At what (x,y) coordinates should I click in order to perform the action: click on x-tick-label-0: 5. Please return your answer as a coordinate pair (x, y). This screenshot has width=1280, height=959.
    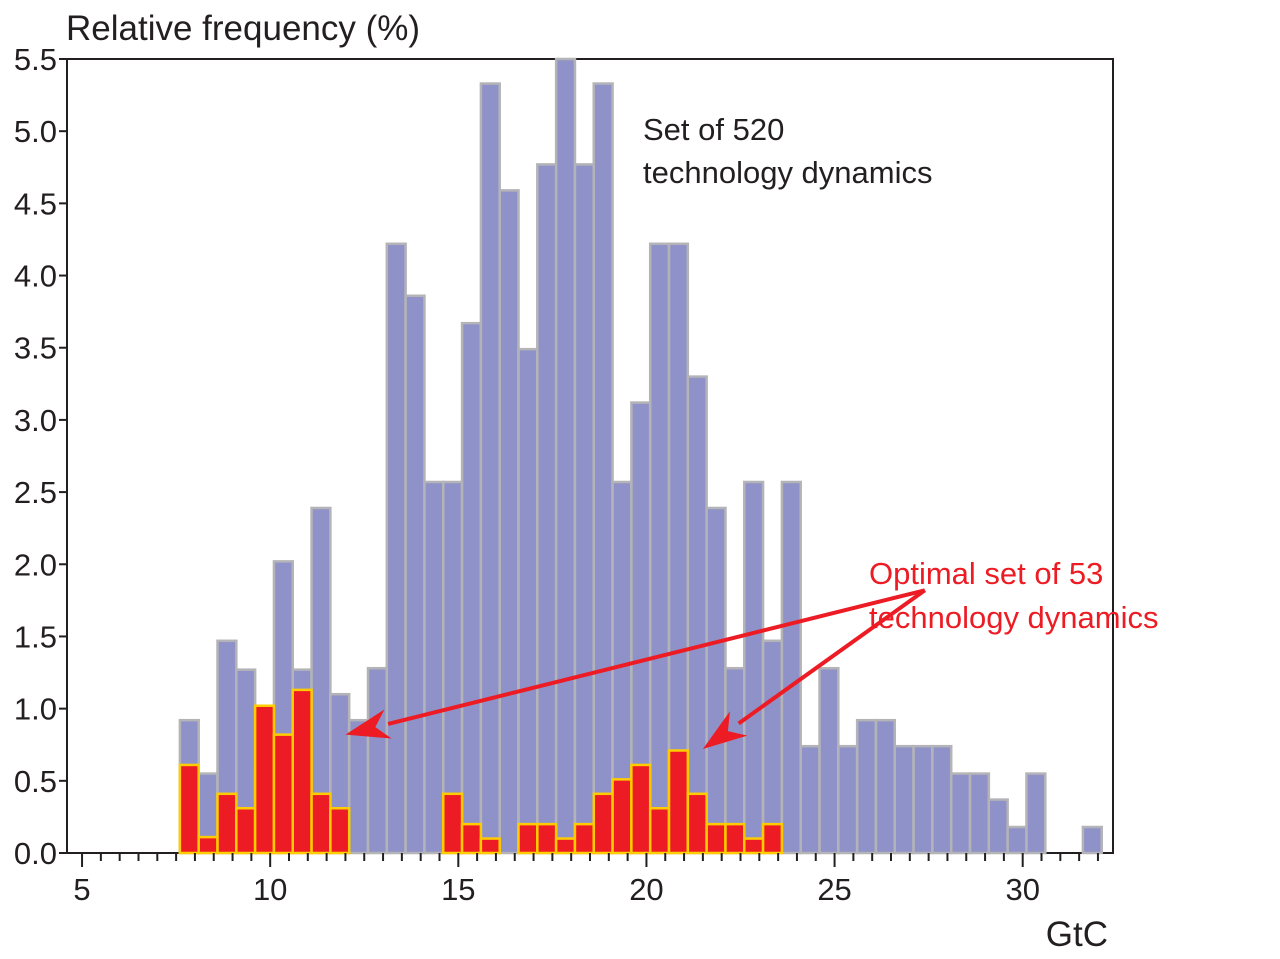
    Looking at the image, I should click on (81, 889).